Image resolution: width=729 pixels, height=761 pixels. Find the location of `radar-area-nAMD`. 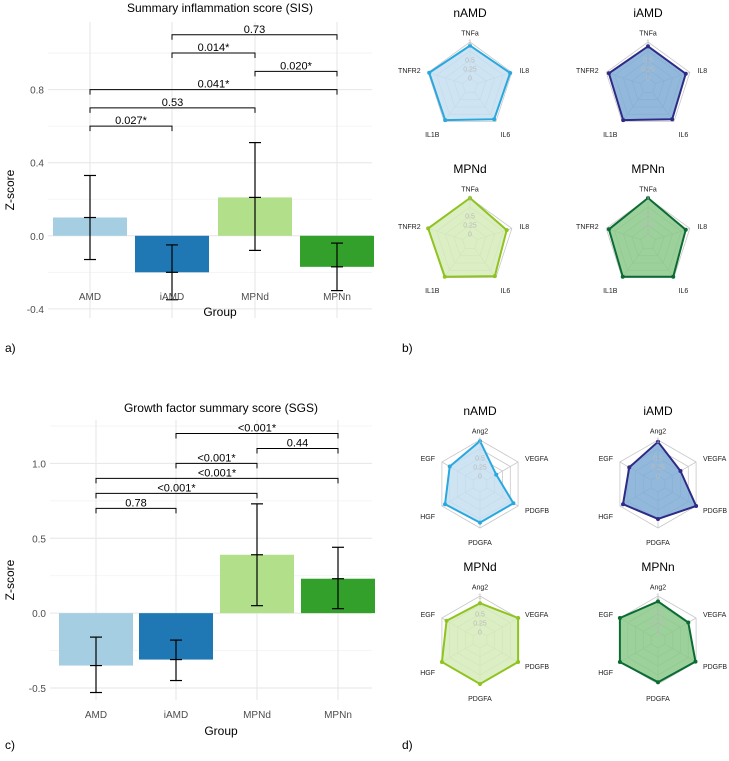

radar-area-nAMD is located at coordinates (469, 83).